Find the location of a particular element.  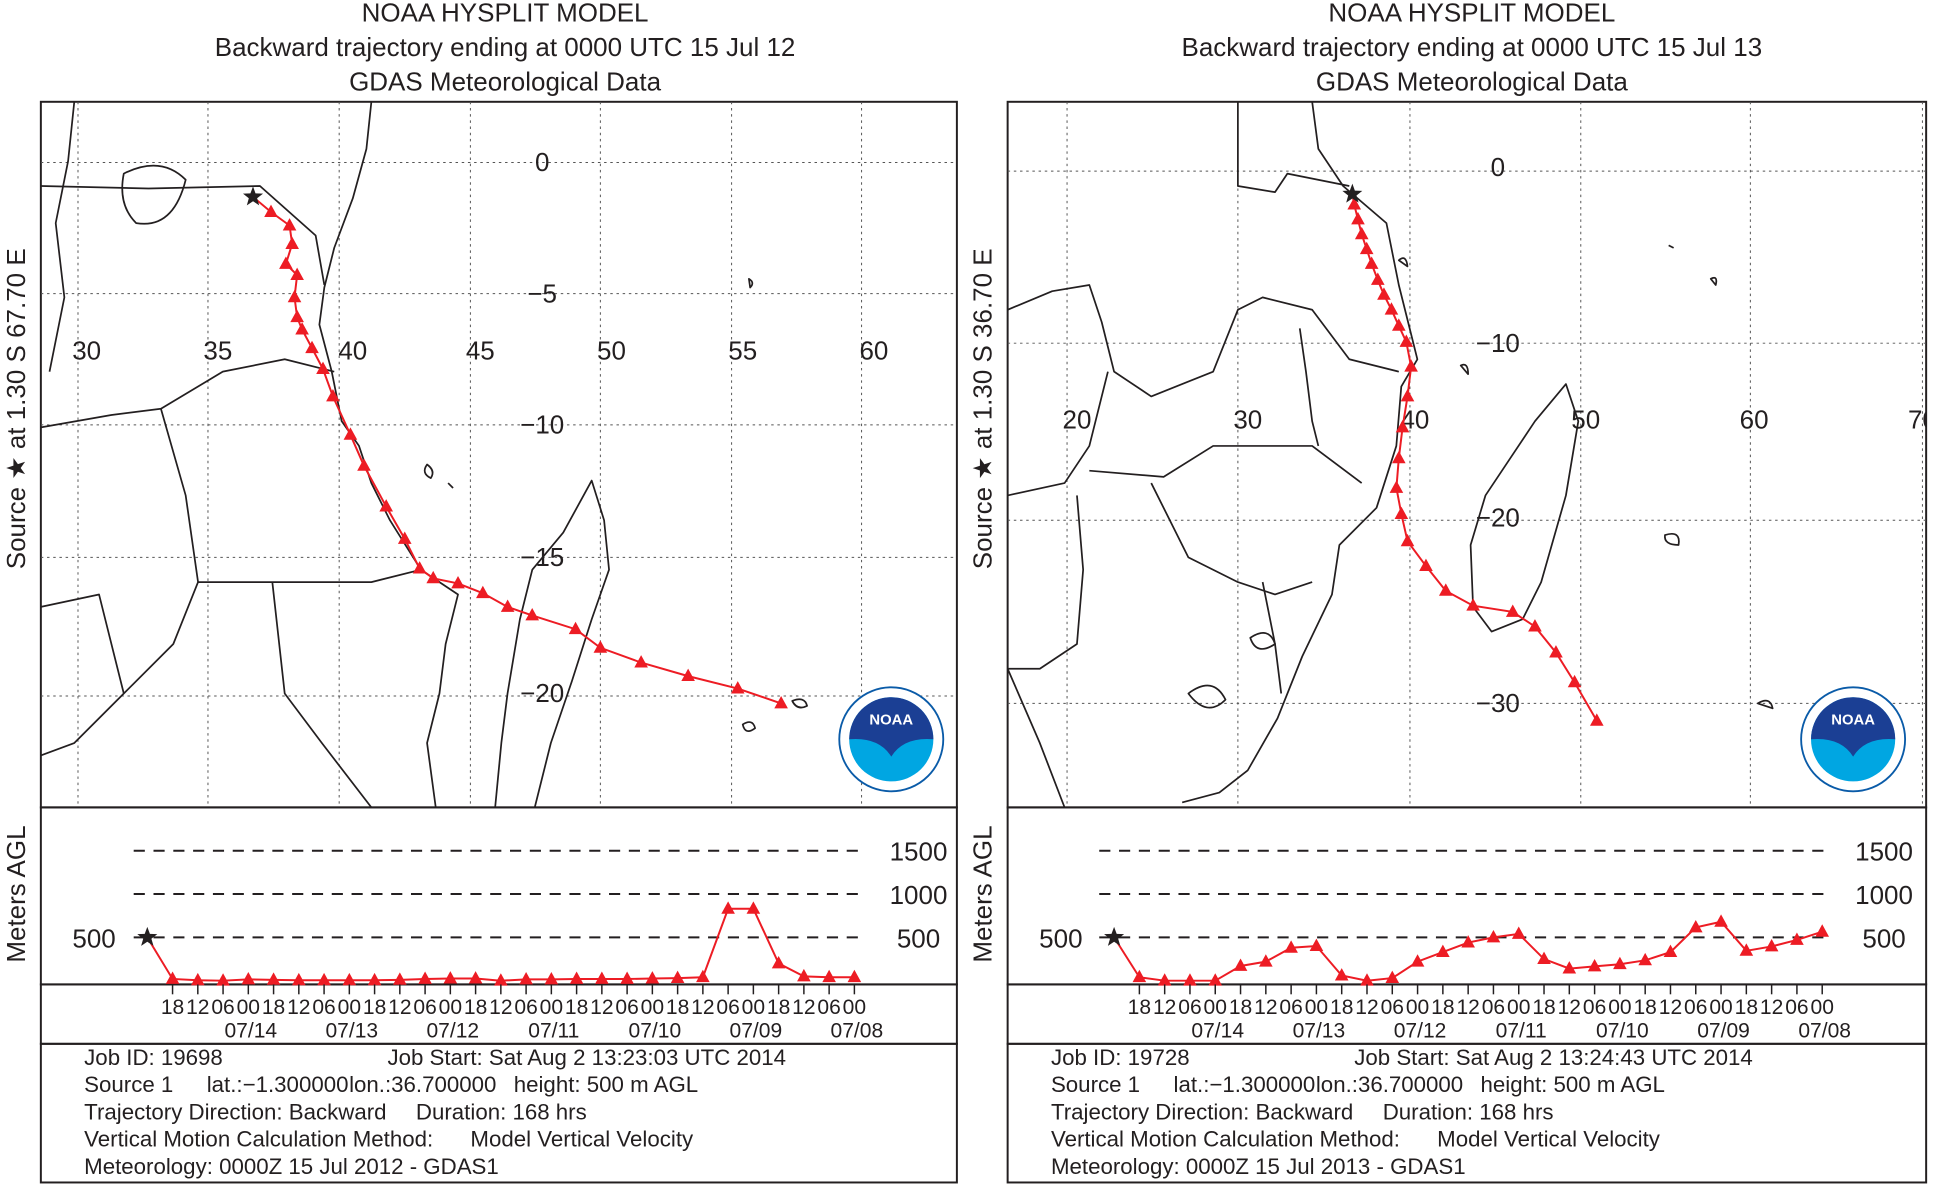

height-line is located at coordinates (500, 944).